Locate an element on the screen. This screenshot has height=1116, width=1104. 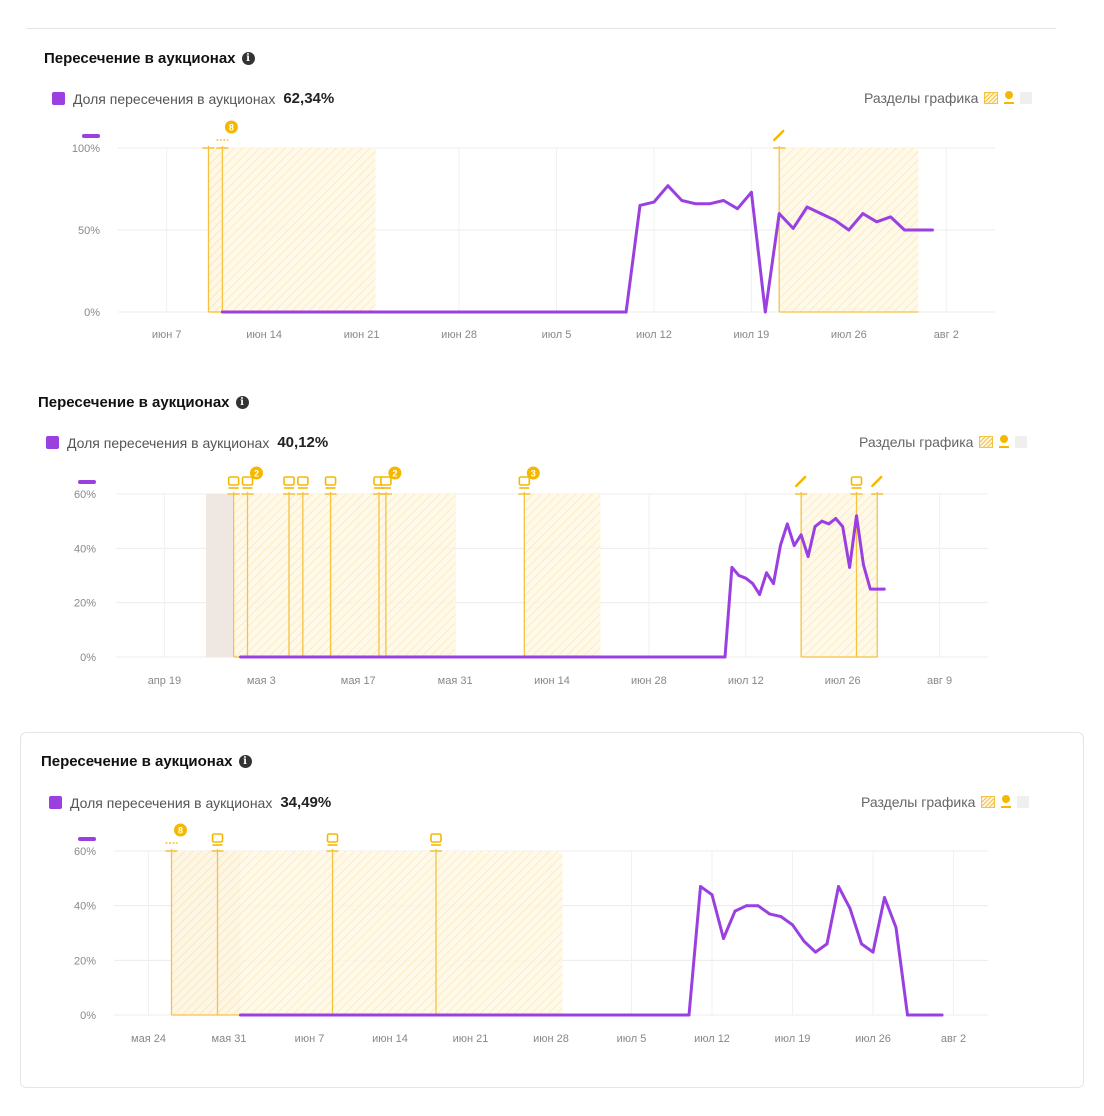
legend: Доля пересечения в аукционах 62,34% is located at coordinates (193, 98).